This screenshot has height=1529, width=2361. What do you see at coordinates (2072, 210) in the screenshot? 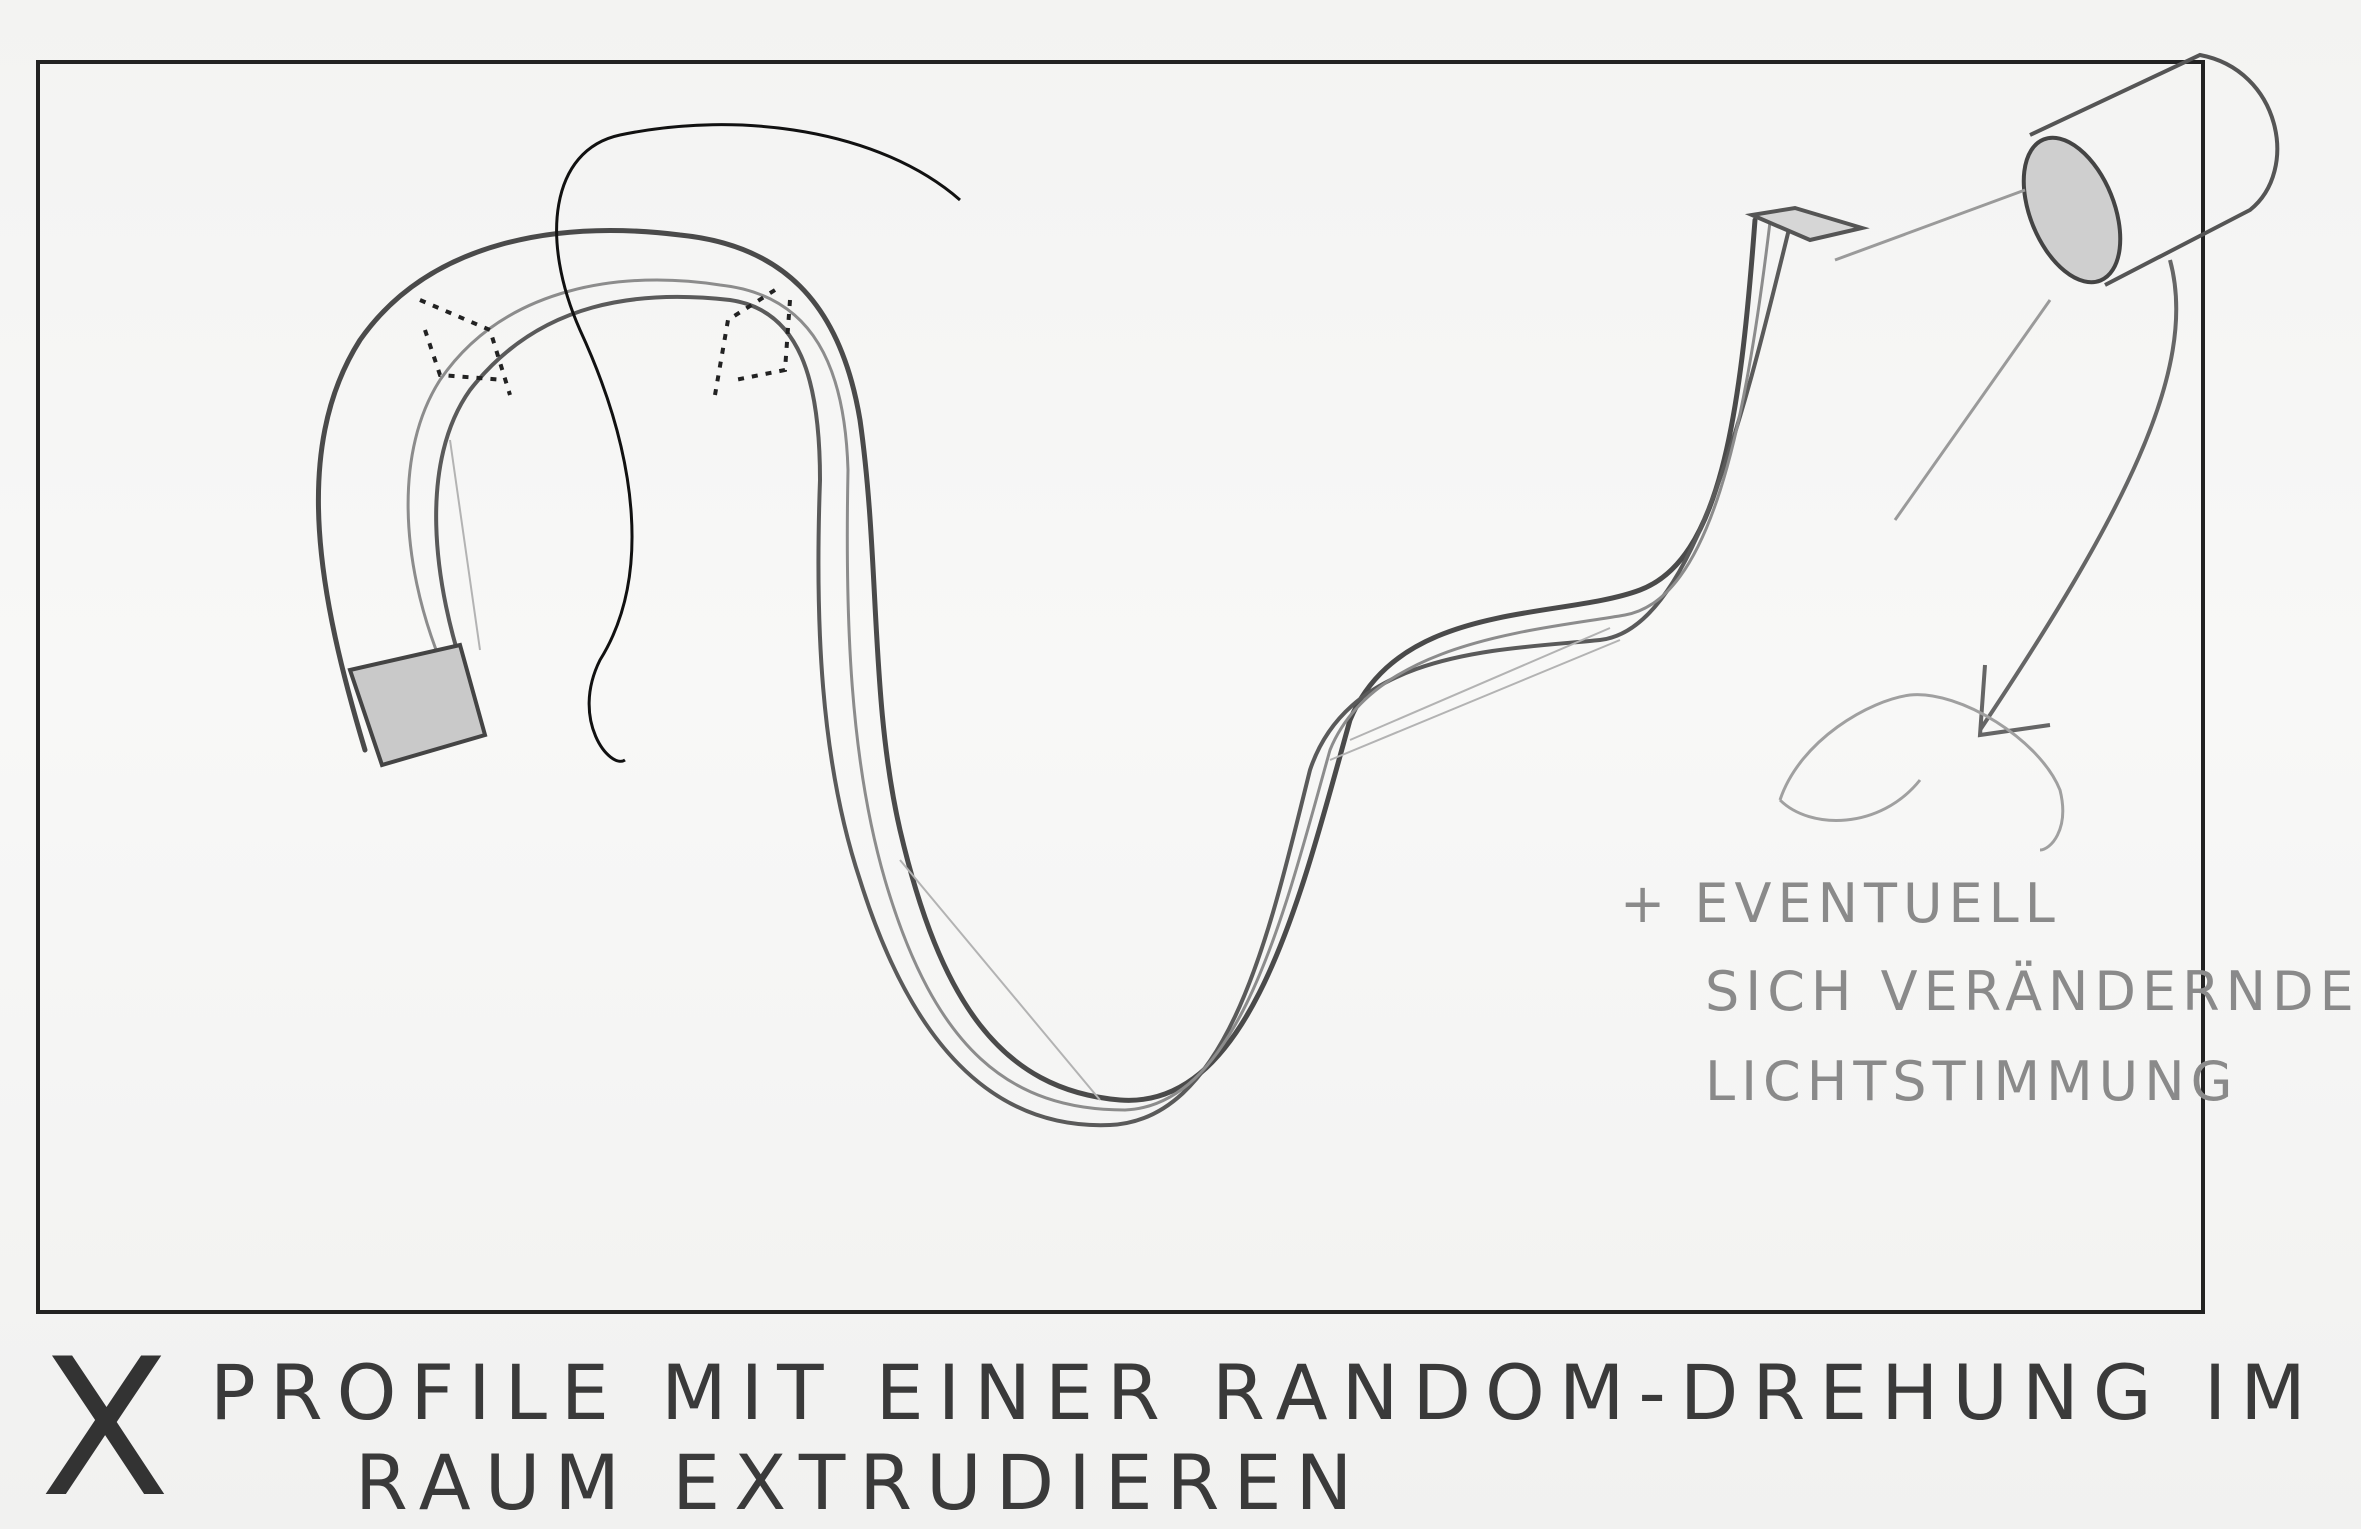
I see `light-source-lens` at bounding box center [2072, 210].